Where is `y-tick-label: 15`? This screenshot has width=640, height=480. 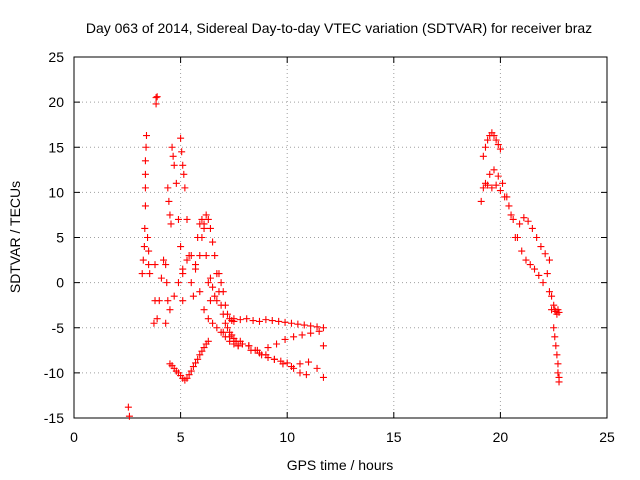
y-tick-label: 15 is located at coordinates (56, 147).